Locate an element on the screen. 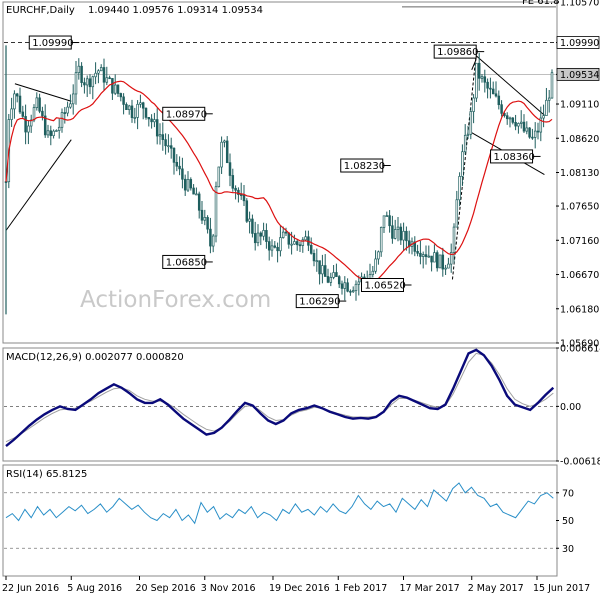  annotation-label: 1.09990 is located at coordinates (52, 43).